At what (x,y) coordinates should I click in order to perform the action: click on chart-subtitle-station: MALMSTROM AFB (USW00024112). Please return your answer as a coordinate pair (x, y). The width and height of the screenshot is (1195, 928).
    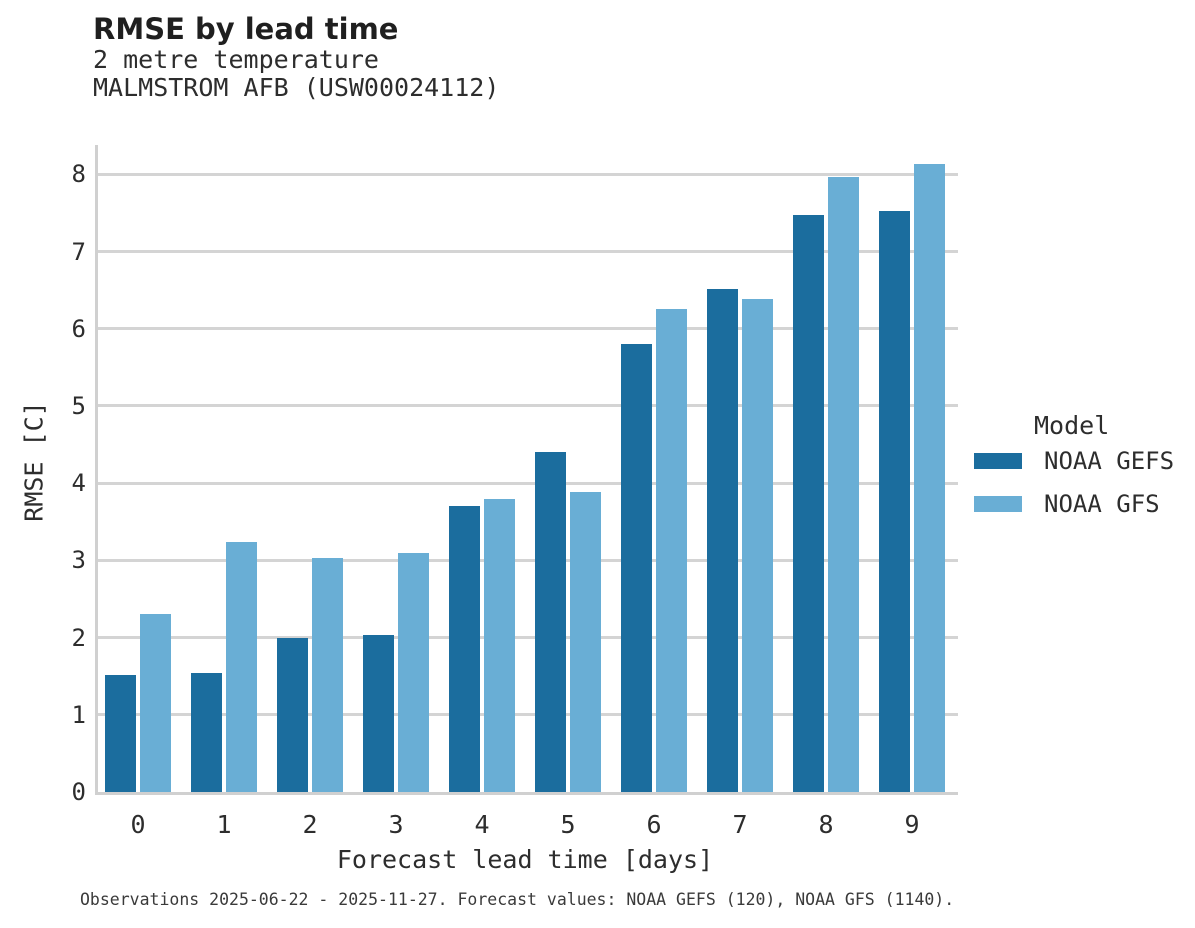
    Looking at the image, I should click on (296, 87).